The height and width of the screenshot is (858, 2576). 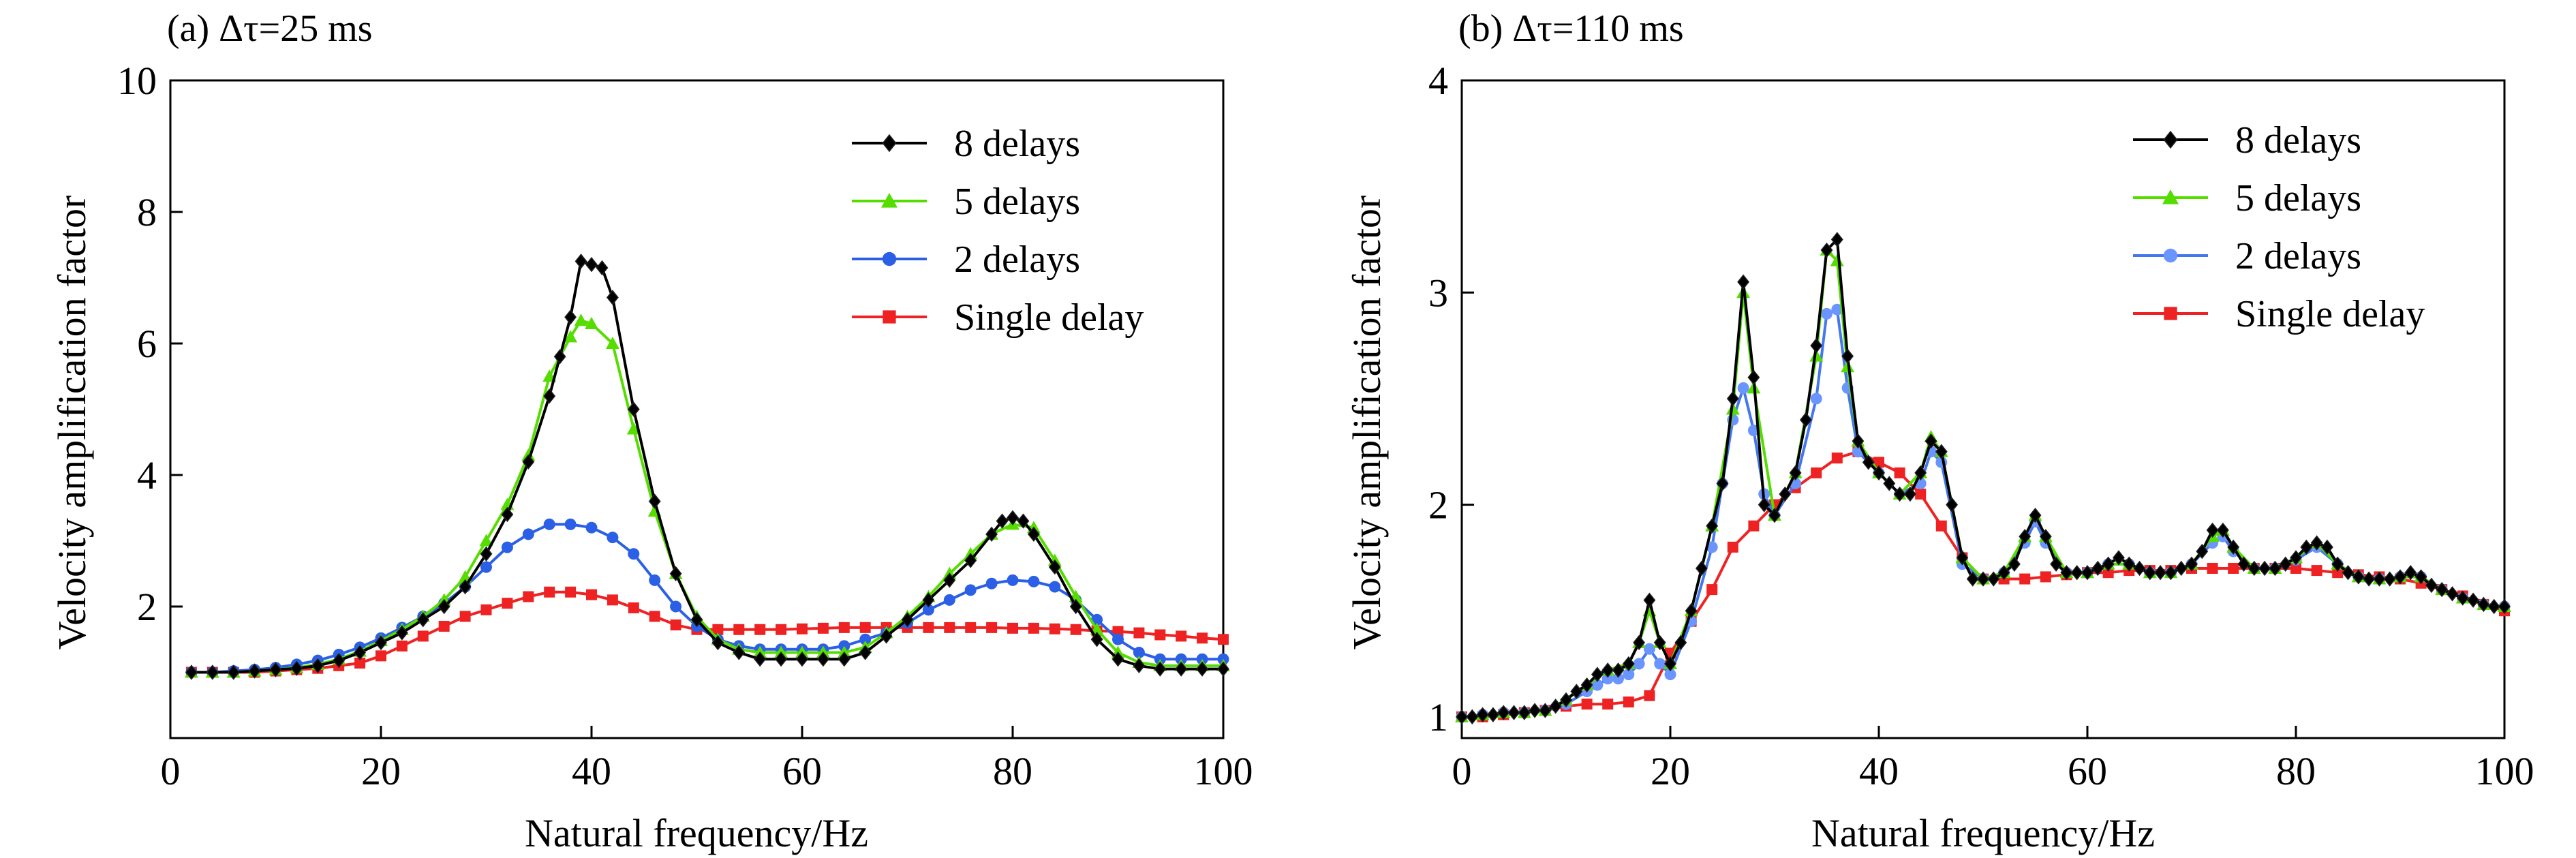 I want to click on panel-a-x-axis-label: Natural frequency/Hz, so click(x=696, y=833).